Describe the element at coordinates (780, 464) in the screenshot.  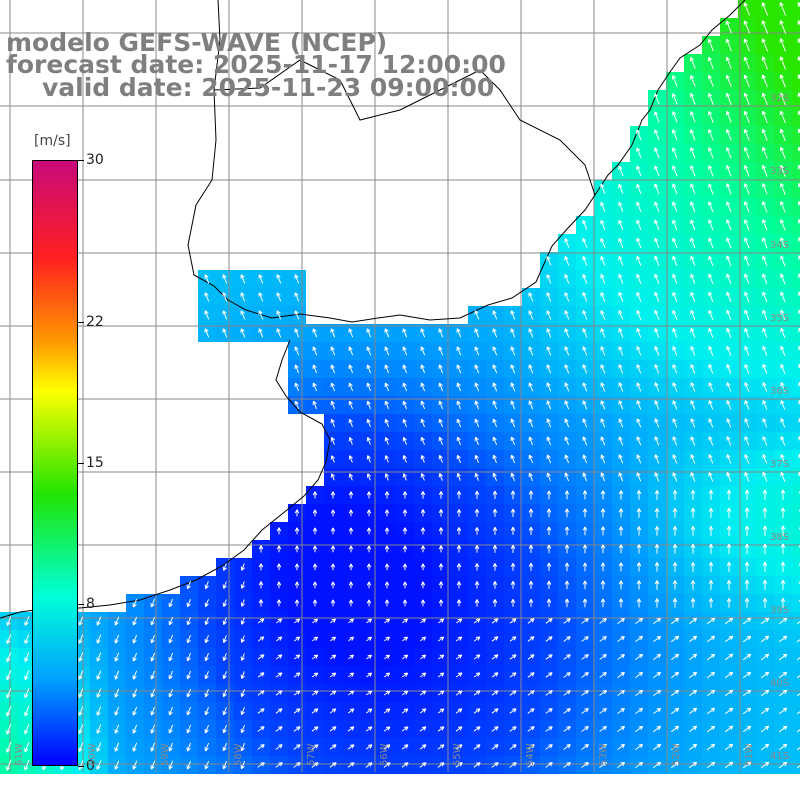
I see `latitude-label: 37S` at that location.